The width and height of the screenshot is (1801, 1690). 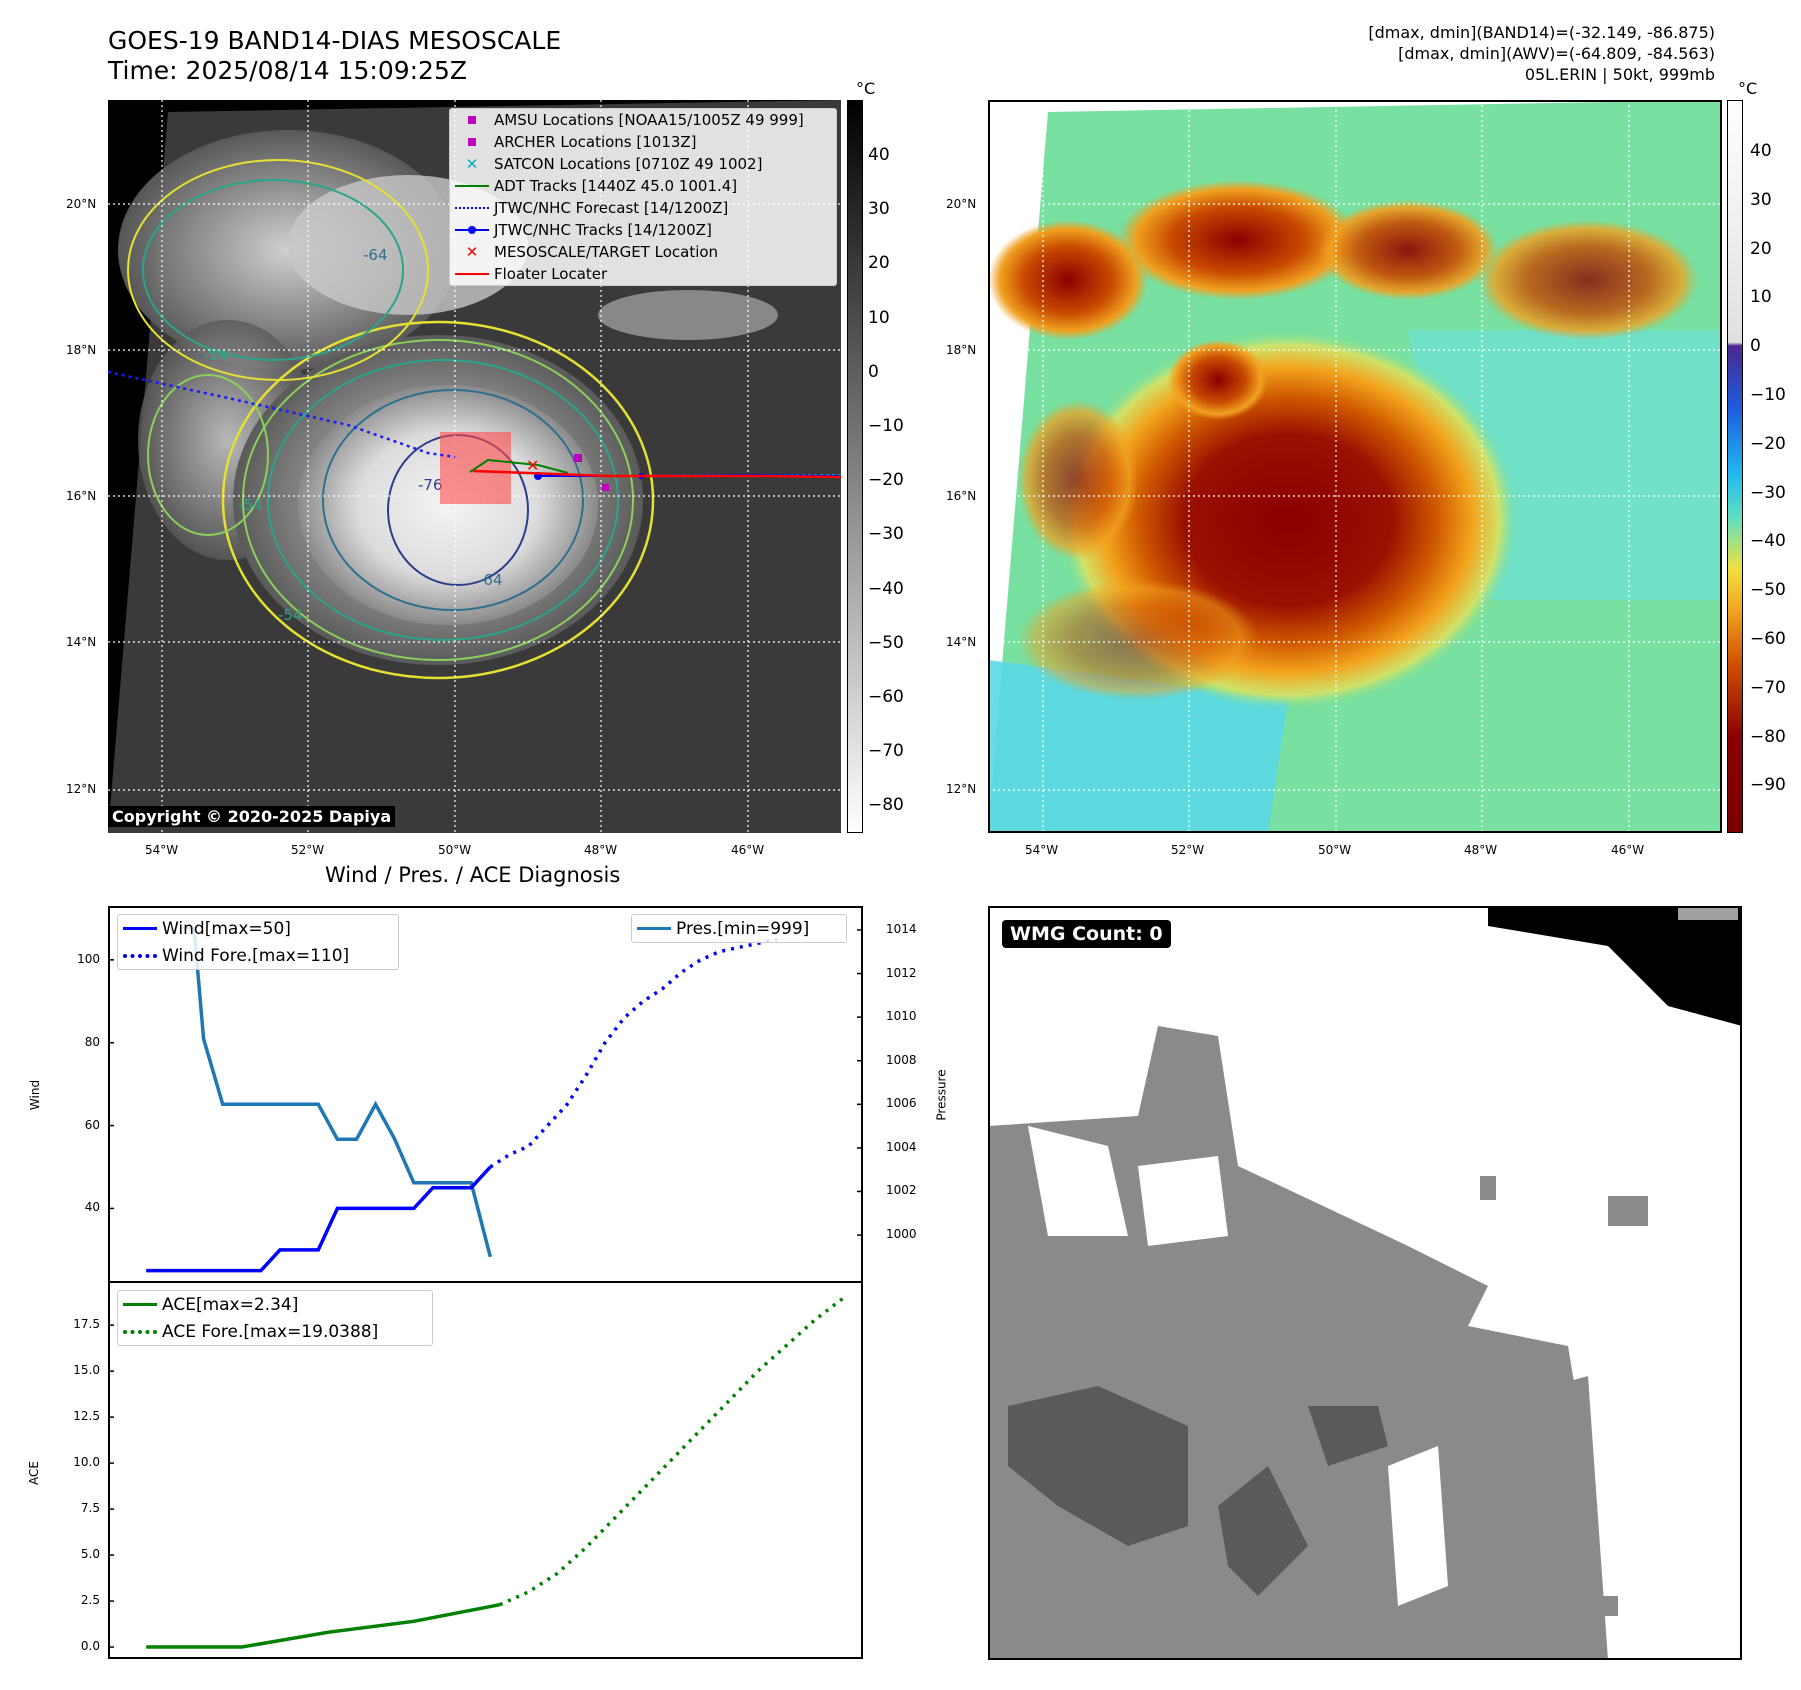 What do you see at coordinates (92, 1041) in the screenshot?
I see `wind-tick-label: 80` at bounding box center [92, 1041].